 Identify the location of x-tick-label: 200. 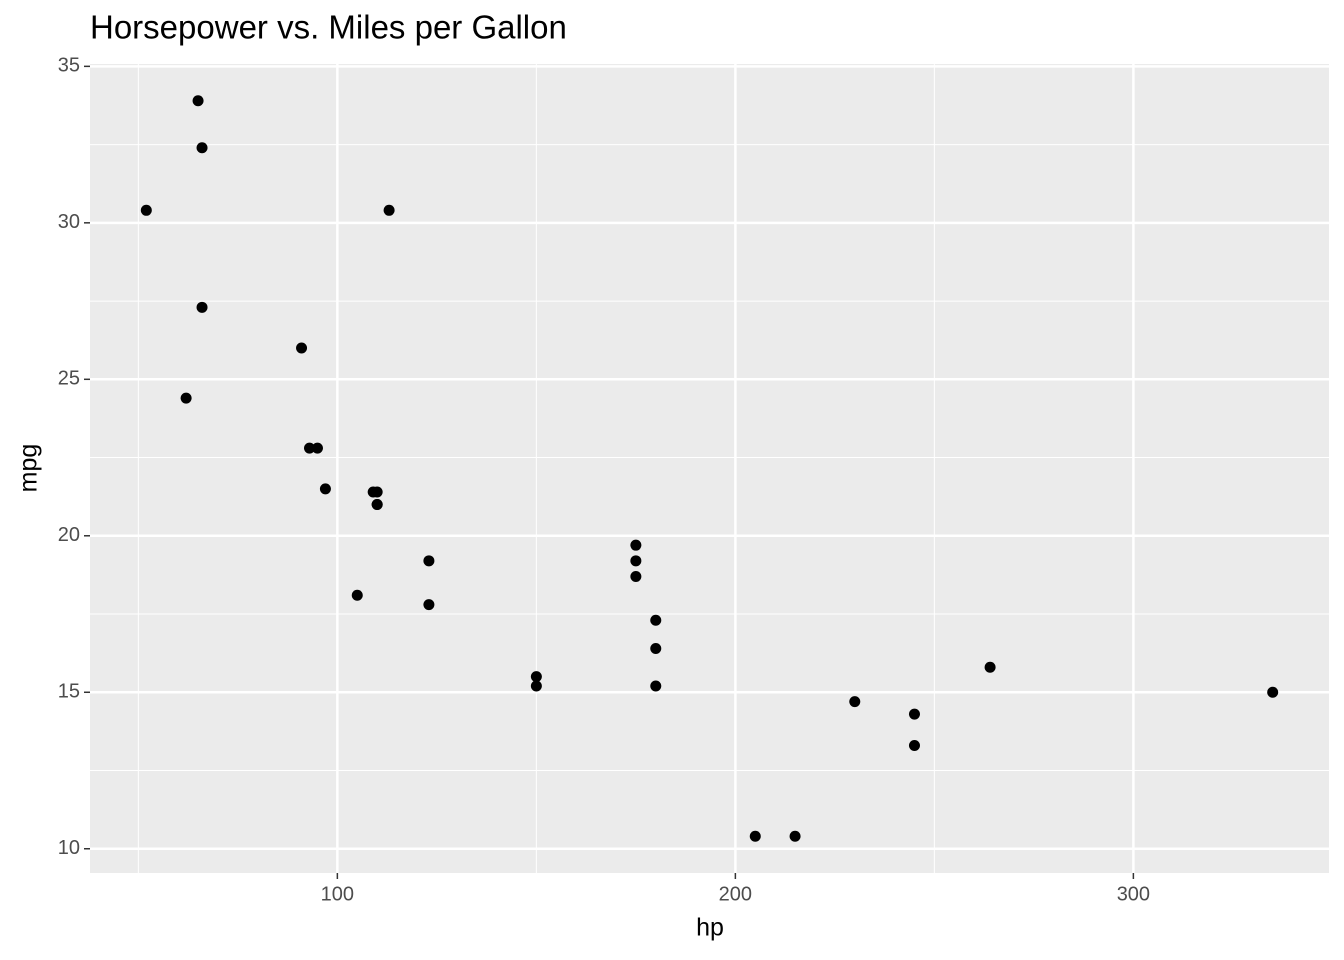
(735, 894).